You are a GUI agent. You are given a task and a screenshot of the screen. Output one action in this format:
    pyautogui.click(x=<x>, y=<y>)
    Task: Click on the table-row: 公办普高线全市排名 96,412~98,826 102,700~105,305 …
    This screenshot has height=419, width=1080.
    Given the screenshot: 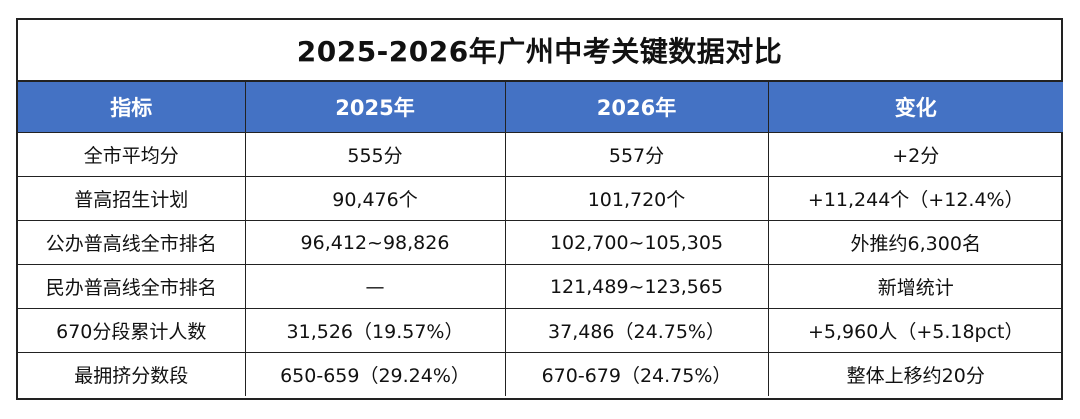 What is the action you would take?
    pyautogui.click(x=540, y=242)
    